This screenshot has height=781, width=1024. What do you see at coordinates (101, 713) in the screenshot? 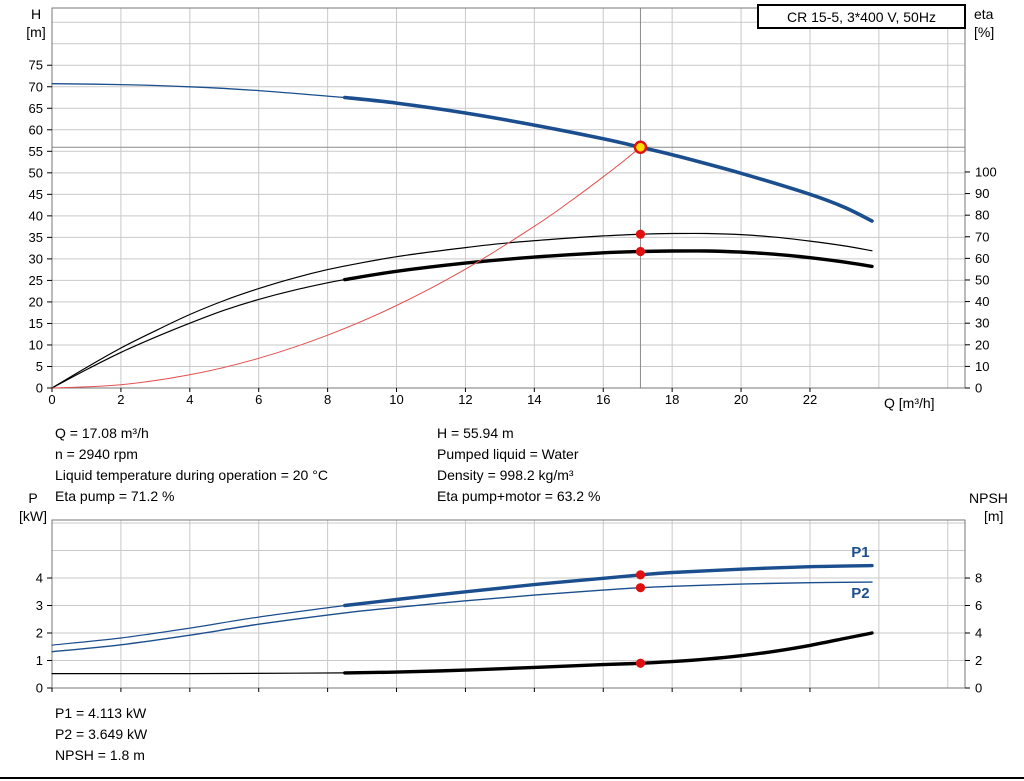
I see `info-line-p1: P1 = 4.113 kW` at bounding box center [101, 713].